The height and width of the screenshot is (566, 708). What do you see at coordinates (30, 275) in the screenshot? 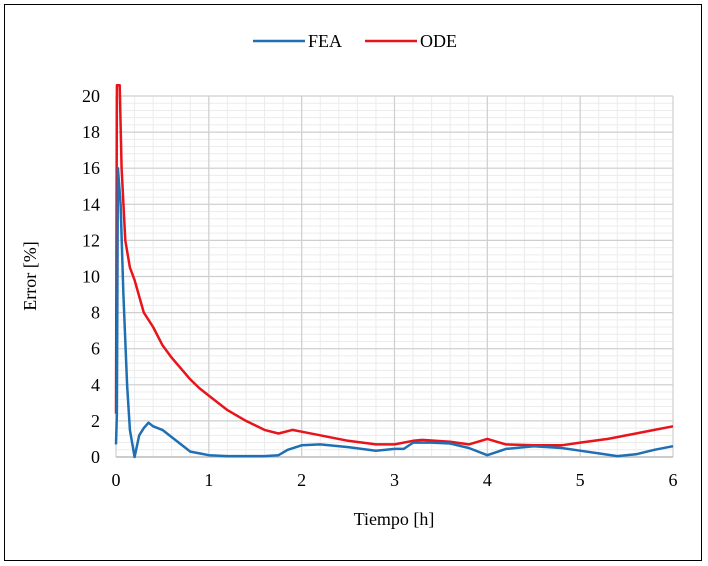
I see `y-axis-label: Error [%]` at bounding box center [30, 275].